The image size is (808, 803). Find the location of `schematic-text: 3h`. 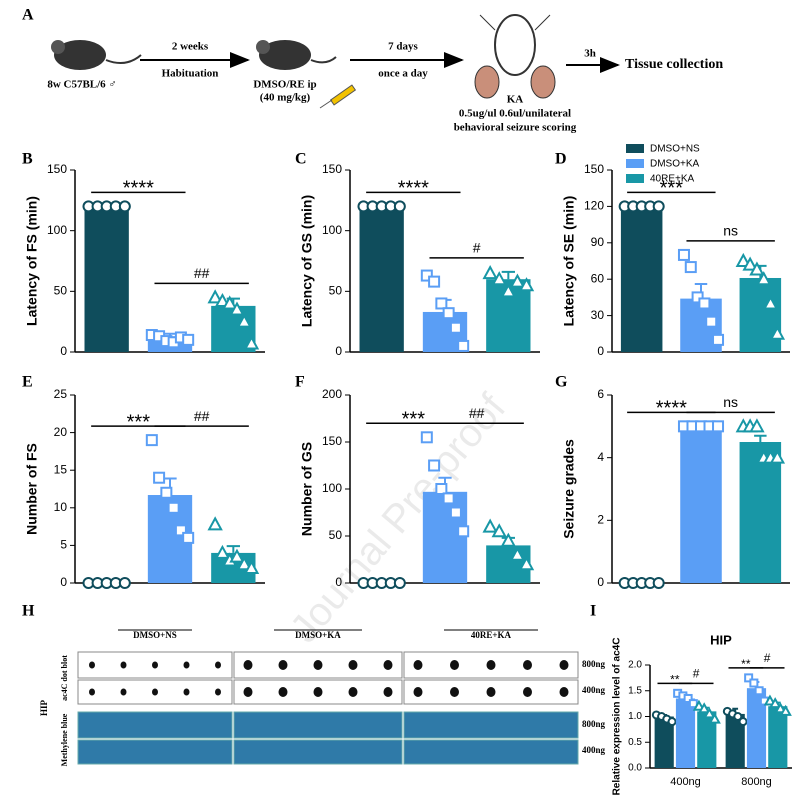

schematic-text: 3h is located at coordinates (590, 54).